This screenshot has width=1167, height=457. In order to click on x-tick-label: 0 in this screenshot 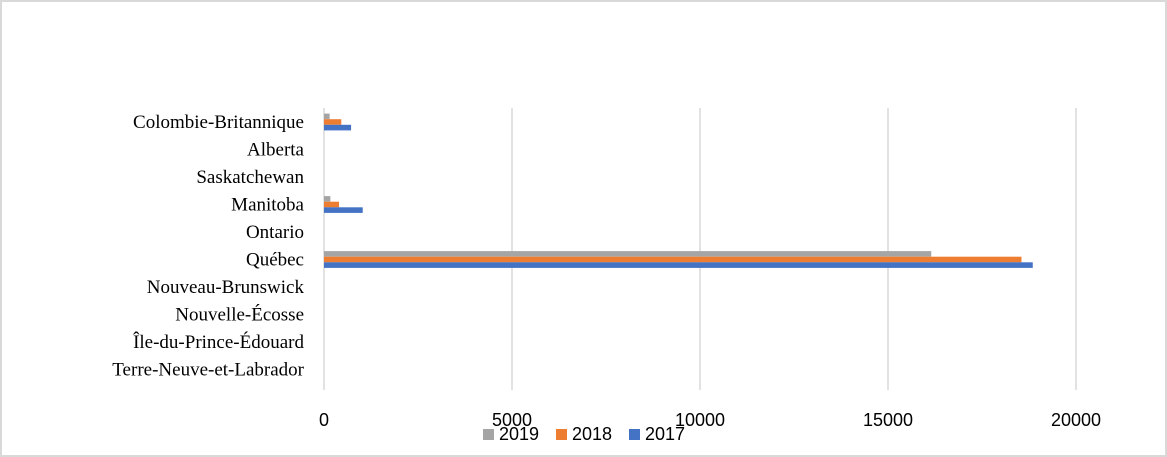, I will do `click(324, 420)`.